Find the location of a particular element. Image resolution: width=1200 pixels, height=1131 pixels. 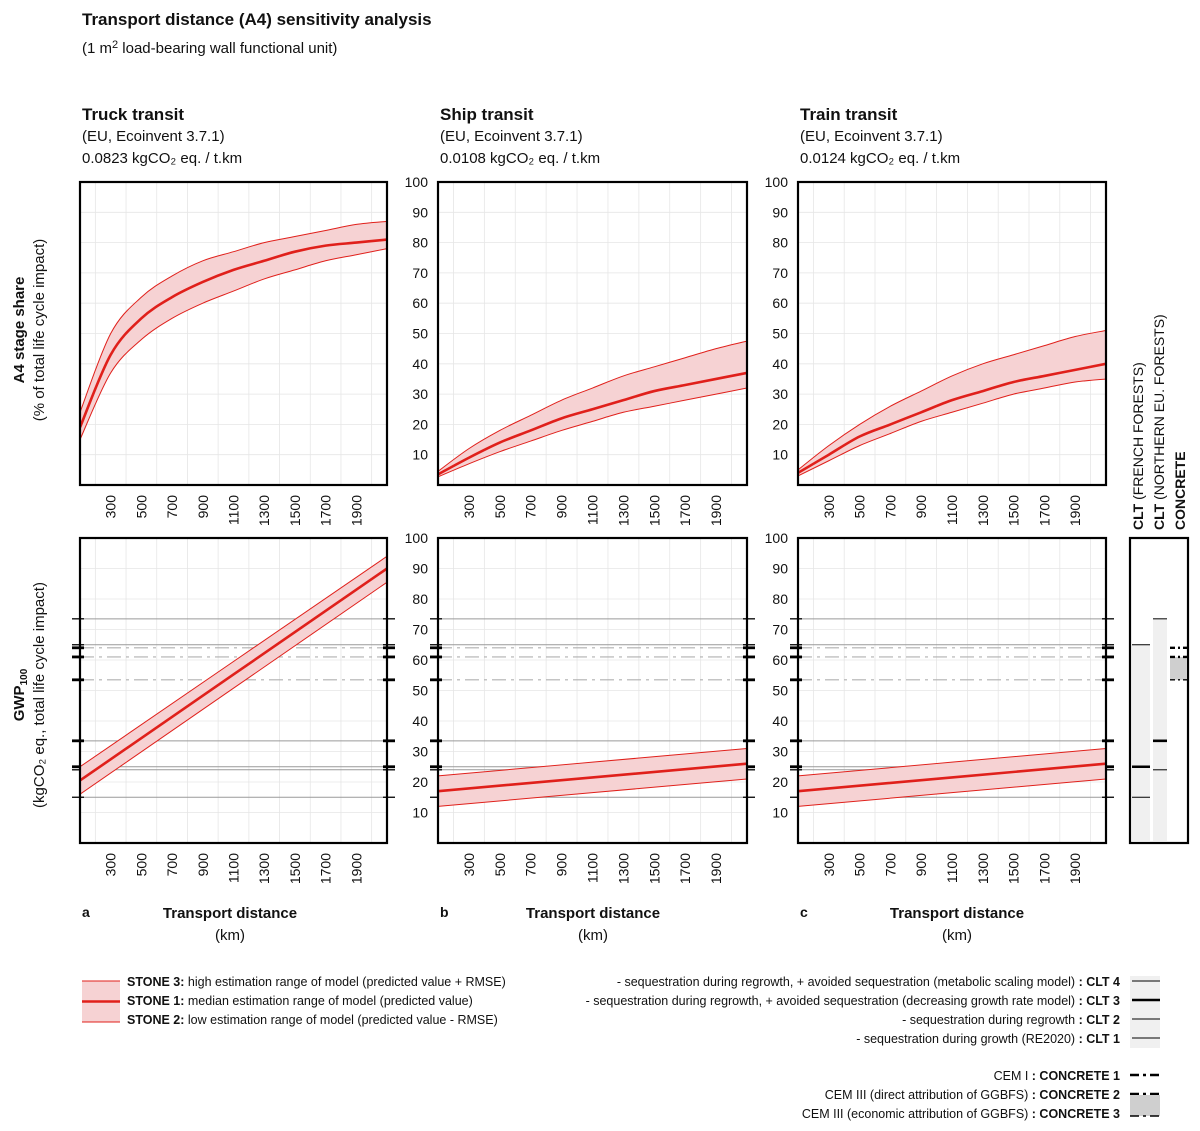

xunit-b: (km) is located at coordinates (593, 935).